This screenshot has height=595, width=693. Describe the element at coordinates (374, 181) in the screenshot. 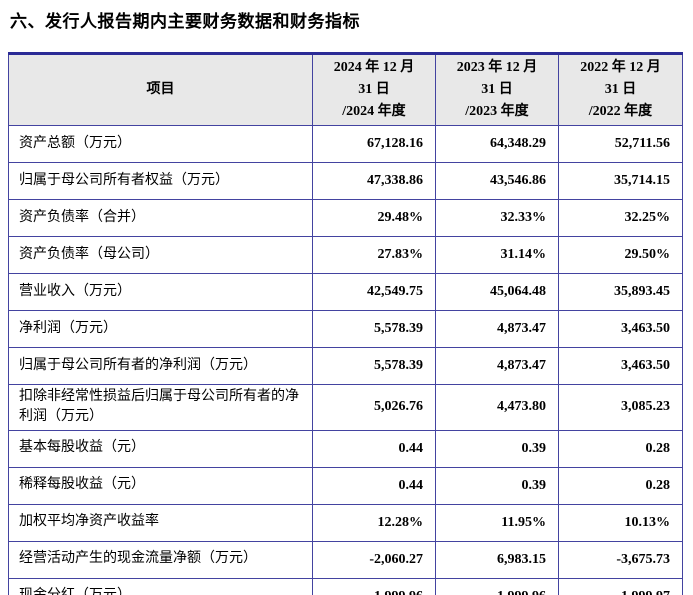

I see `row-value-2024: 47,338.86` at that location.